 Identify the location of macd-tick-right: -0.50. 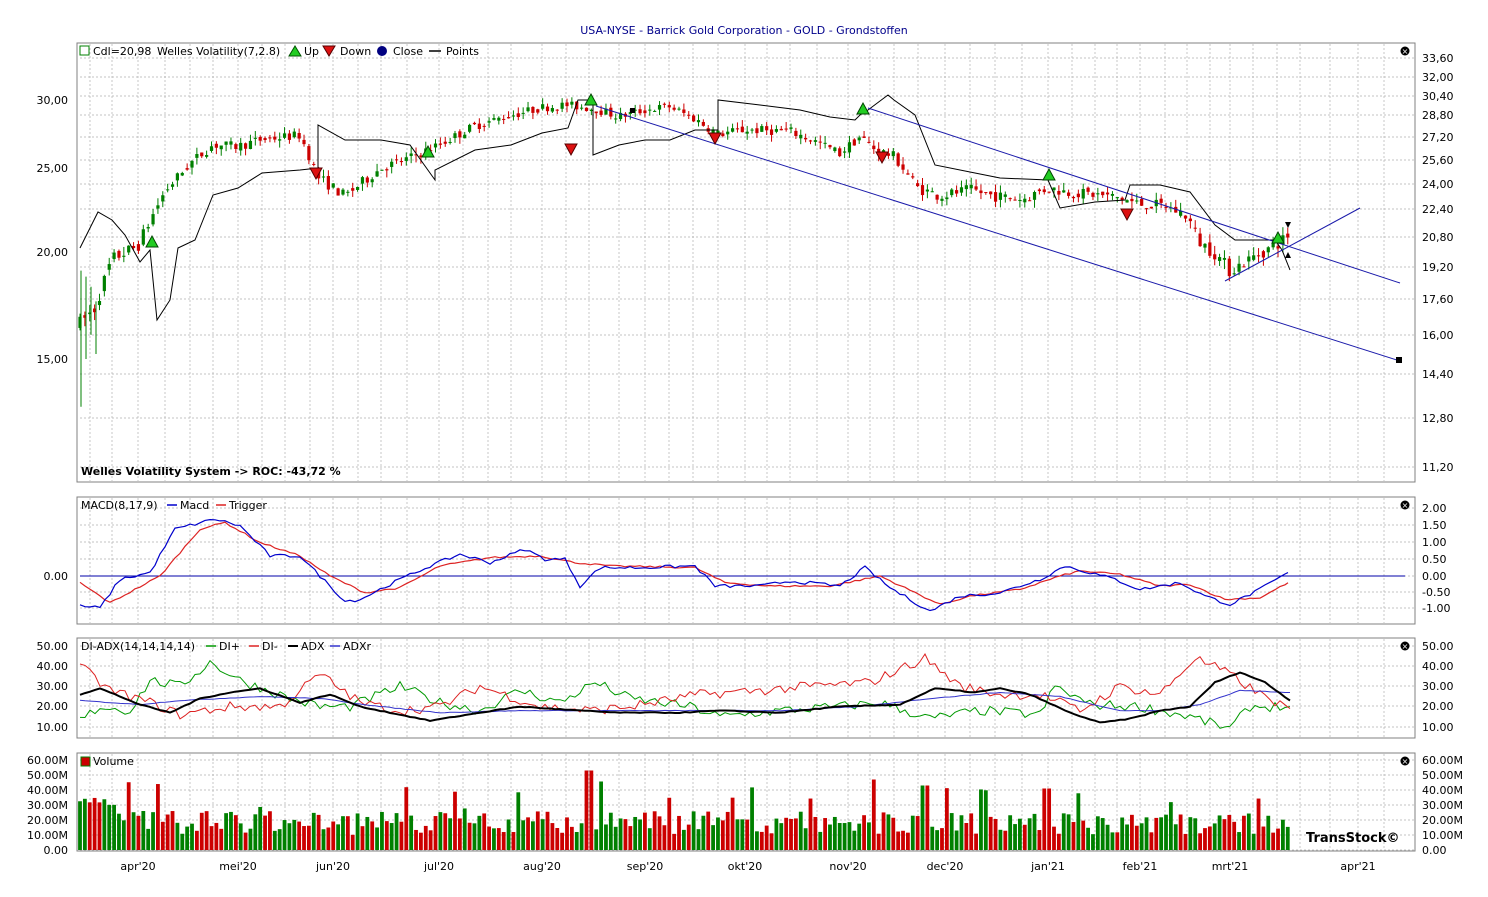
(1436, 592).